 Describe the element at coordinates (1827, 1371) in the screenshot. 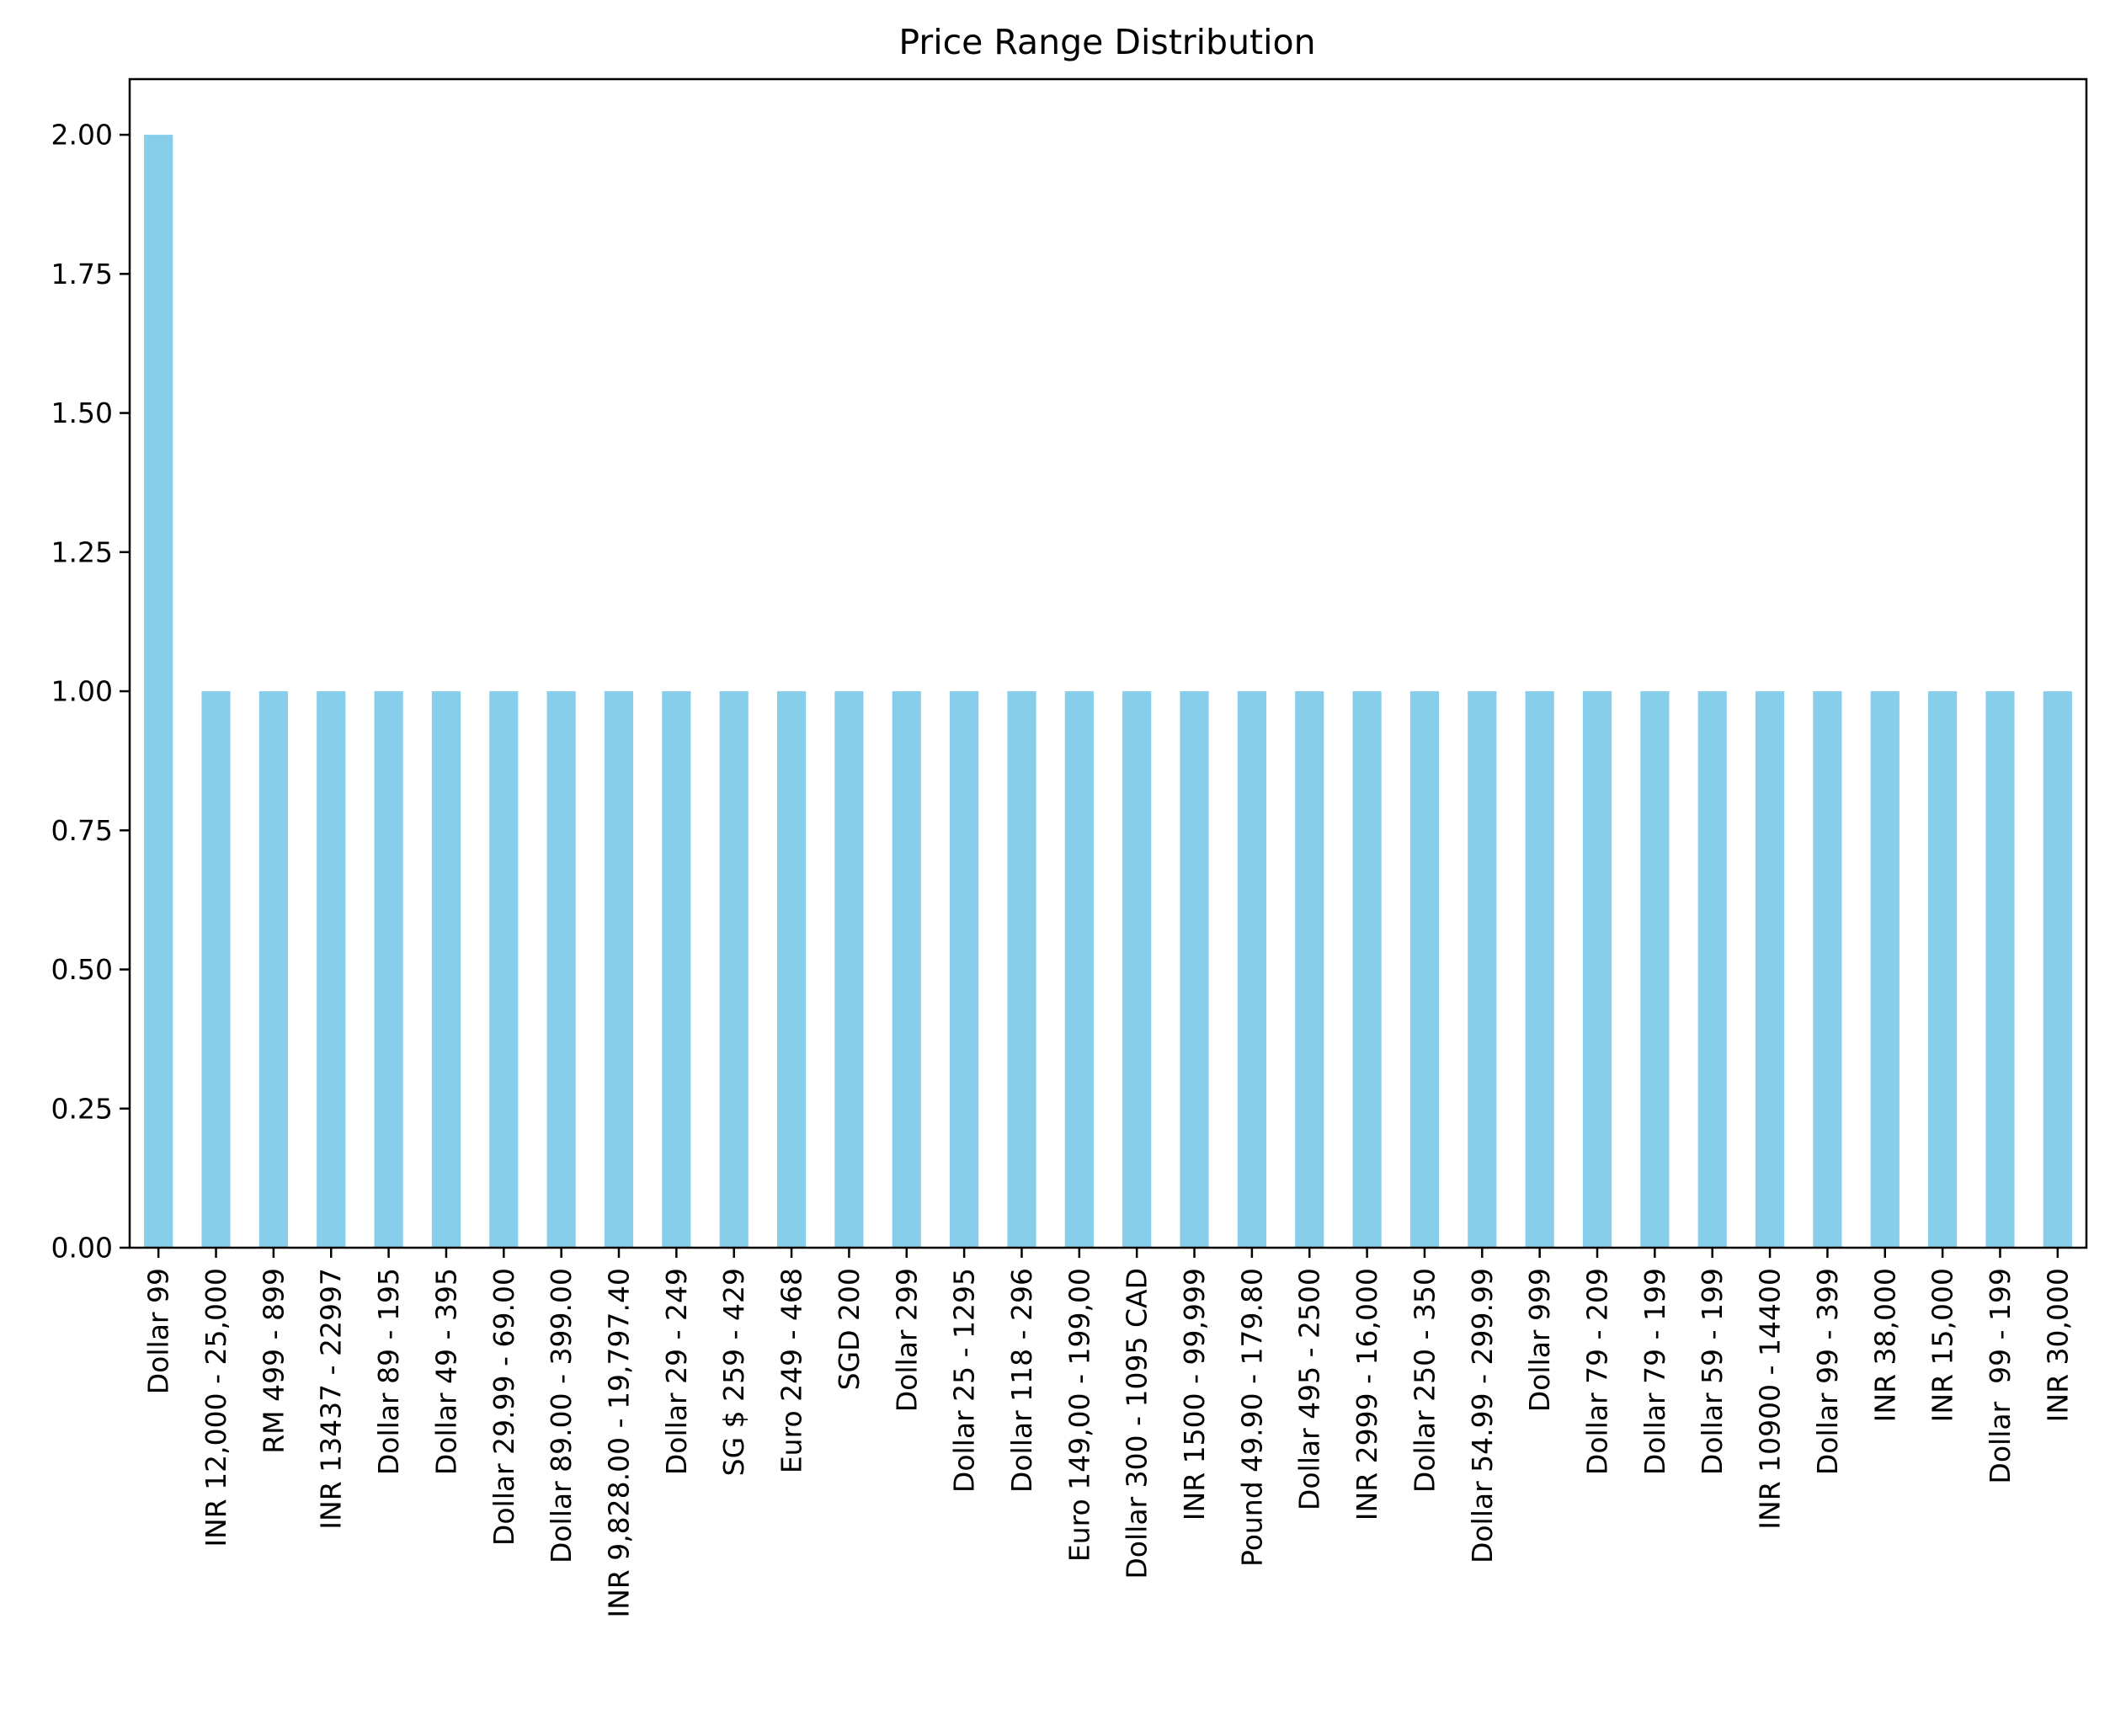

I see `x-tick-label: Dollar 99 - 399` at that location.